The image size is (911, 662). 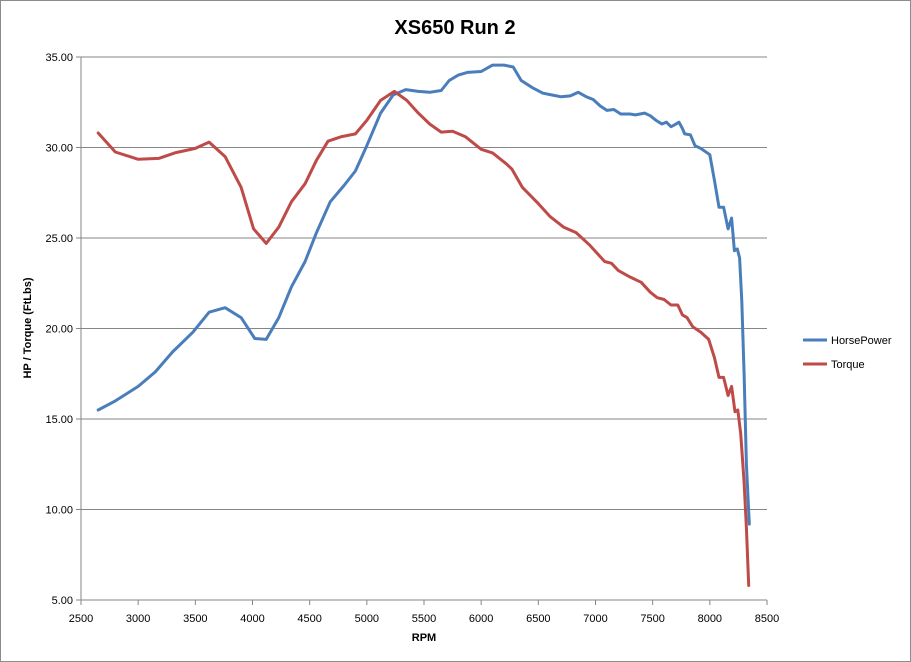 I want to click on legend: HorsePower Torque, so click(x=847, y=353).